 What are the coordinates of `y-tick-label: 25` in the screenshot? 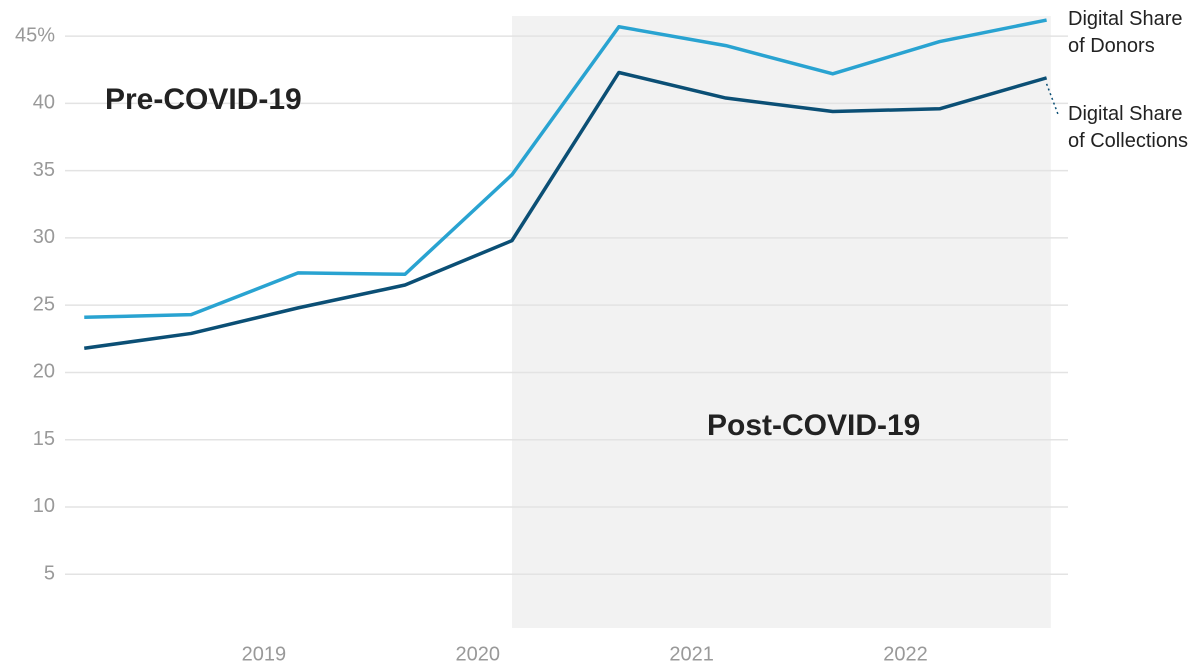 It's located at (44, 304).